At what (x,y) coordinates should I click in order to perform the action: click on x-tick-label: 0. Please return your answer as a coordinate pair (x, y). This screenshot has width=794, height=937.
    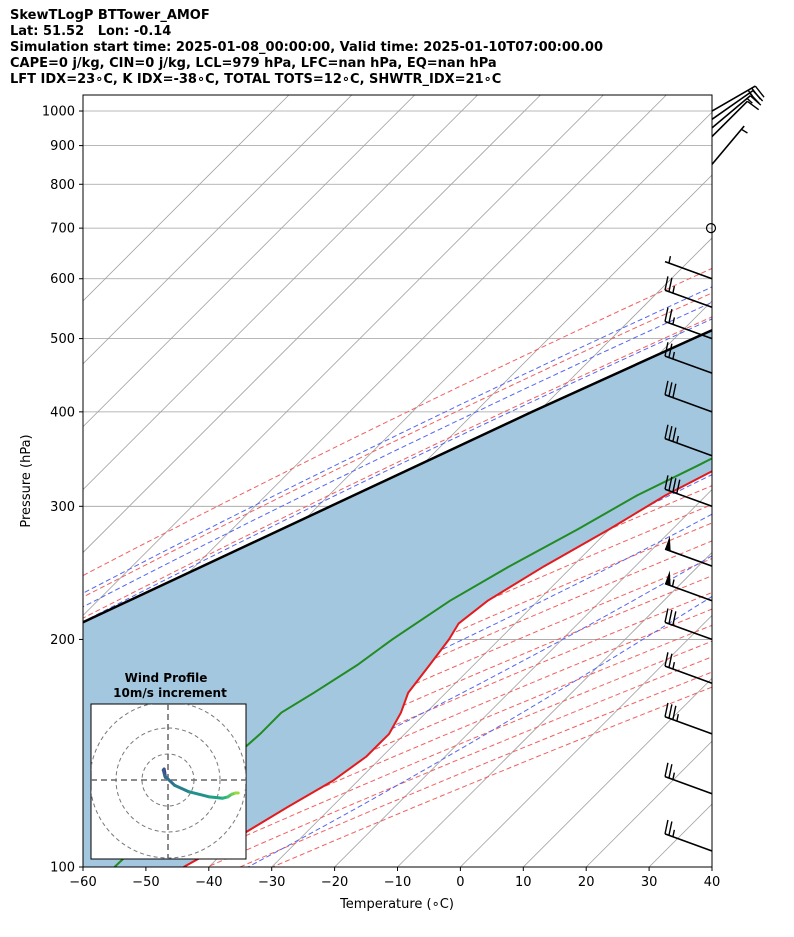
    Looking at the image, I should click on (460, 882).